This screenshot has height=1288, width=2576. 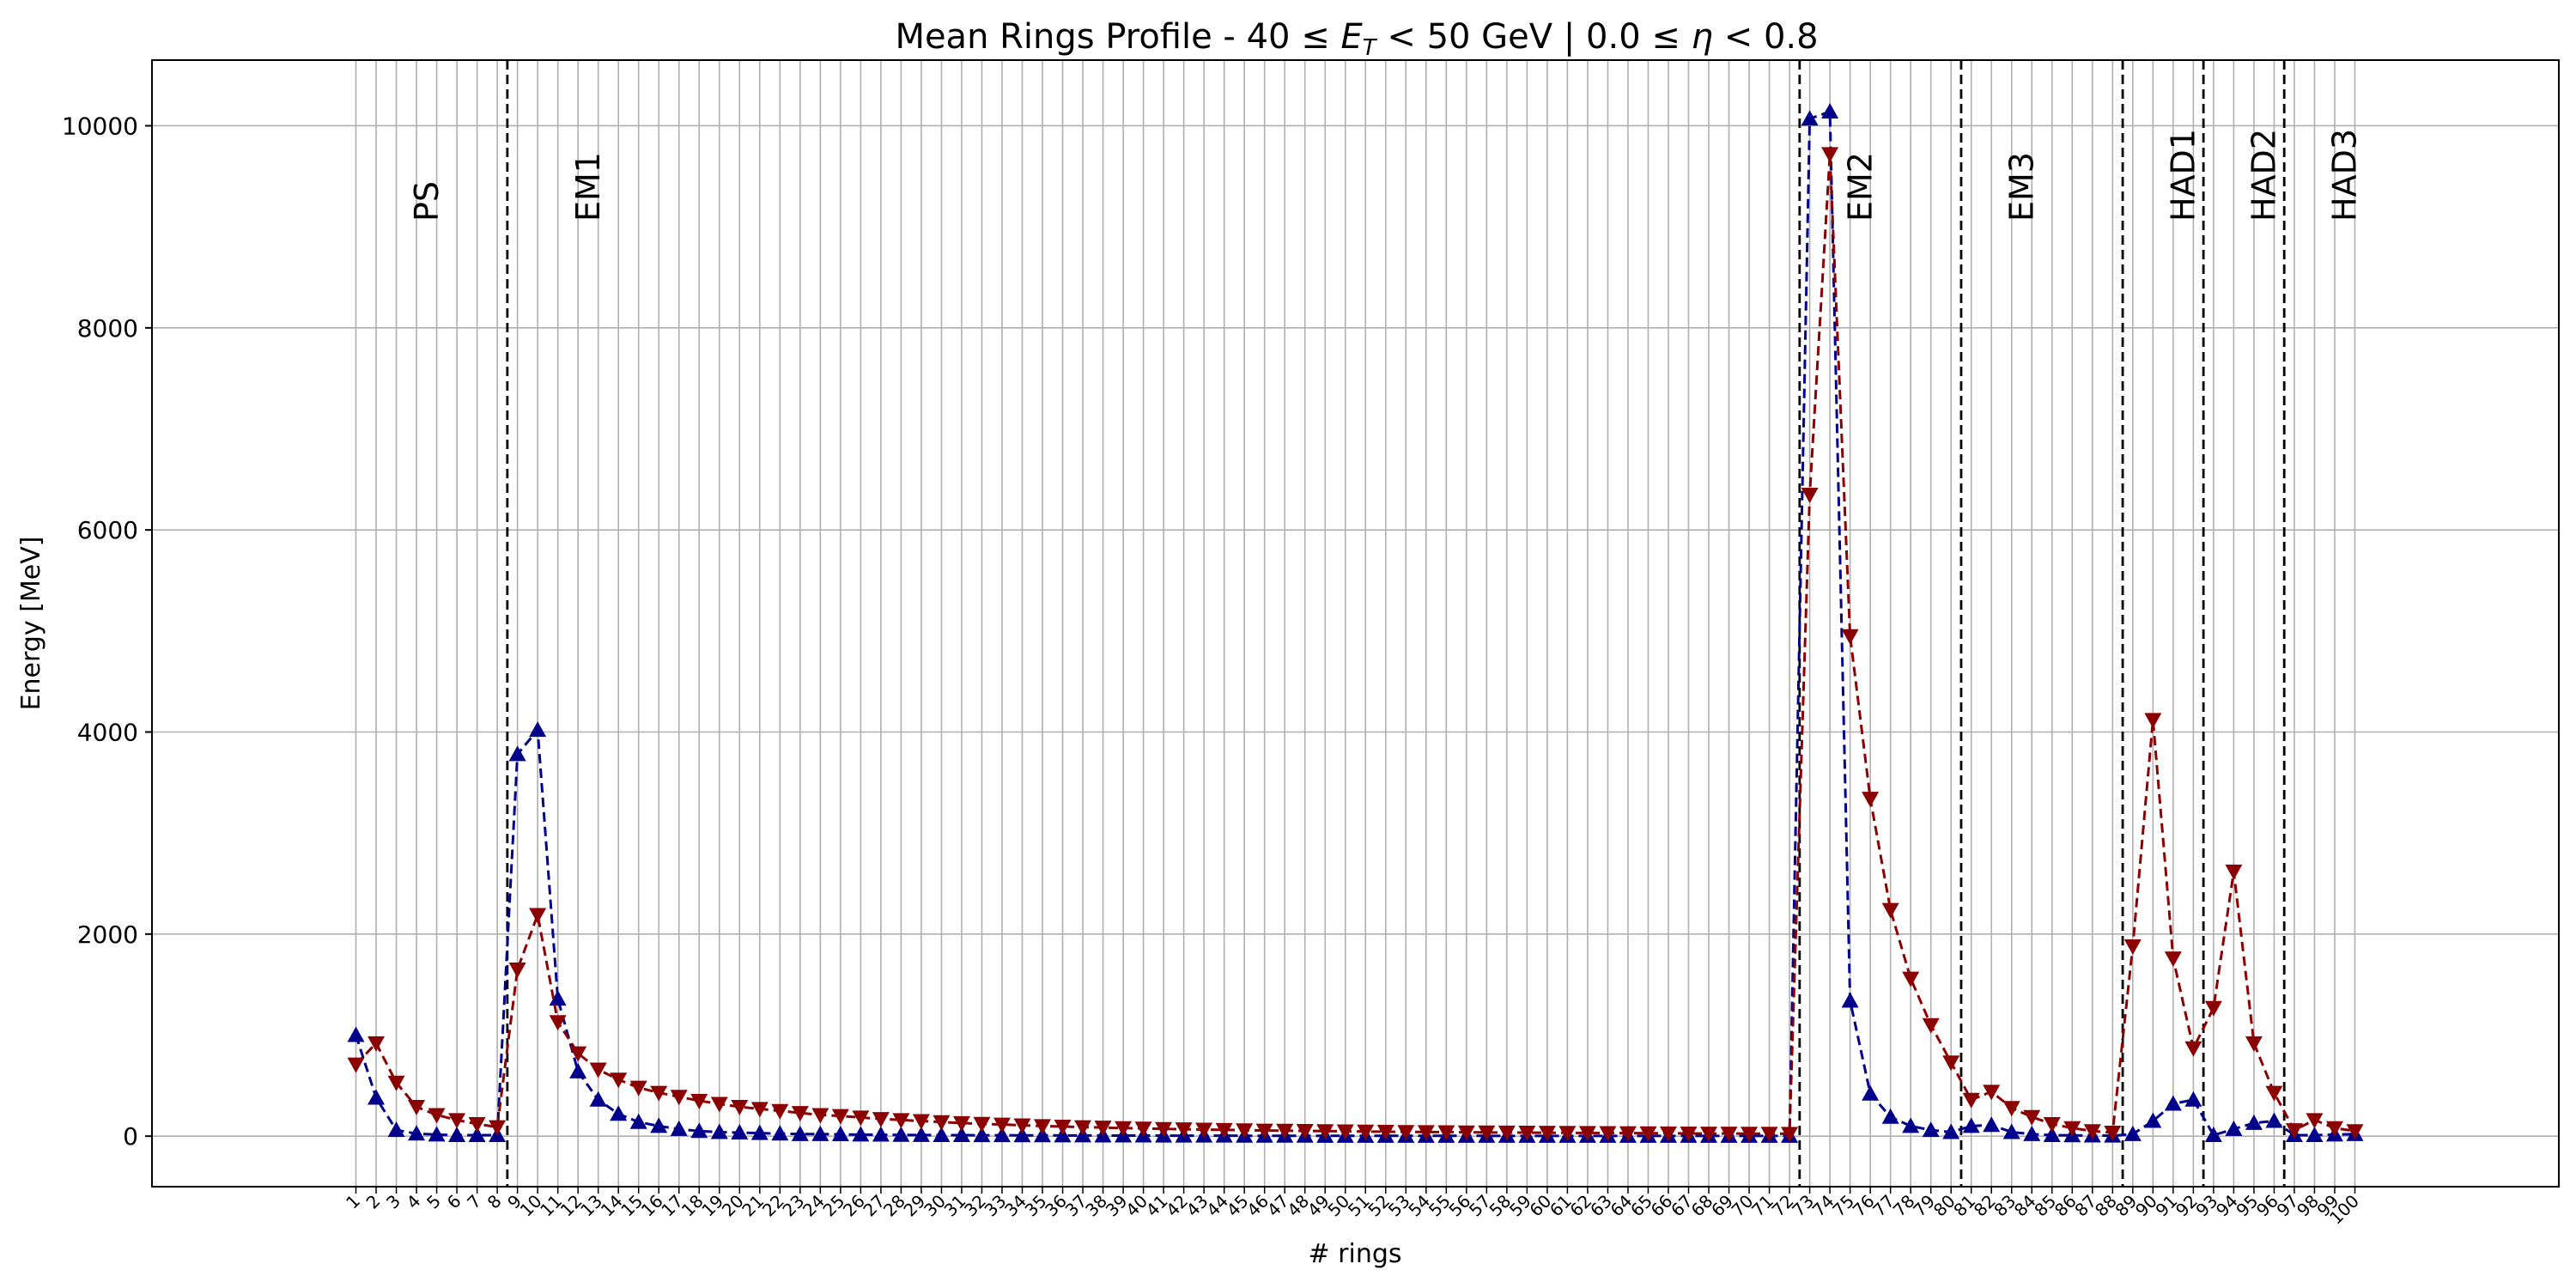 I want to click on y-axis-label: Energy [MeV], so click(x=31, y=624).